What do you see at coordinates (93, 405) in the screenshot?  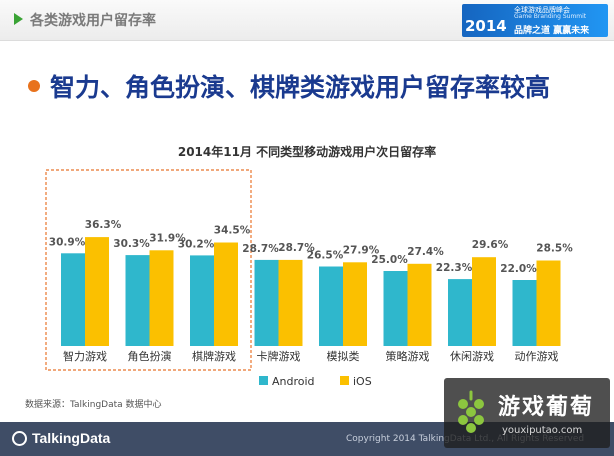 I see `source-note: 数据来源：TalkingData 数据中心` at bounding box center [93, 405].